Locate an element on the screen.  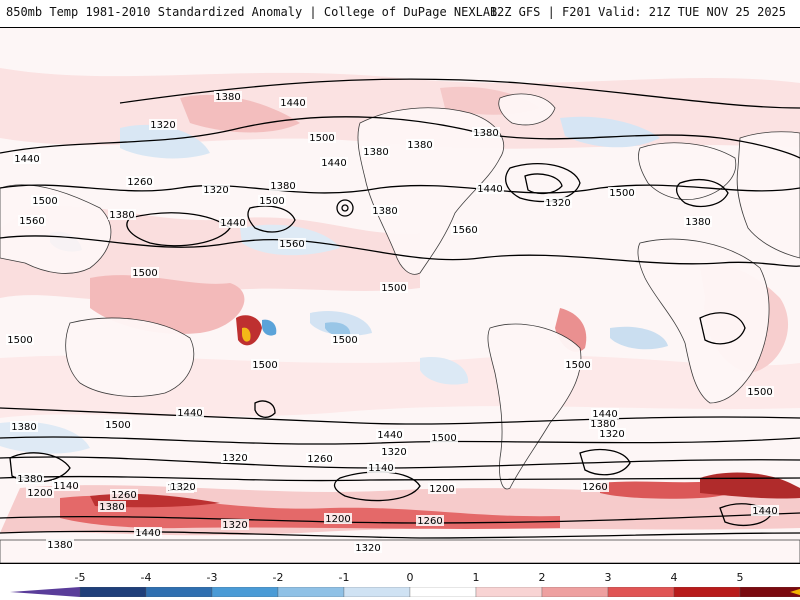
contour-1380-south is located at coordinates (400, 440).